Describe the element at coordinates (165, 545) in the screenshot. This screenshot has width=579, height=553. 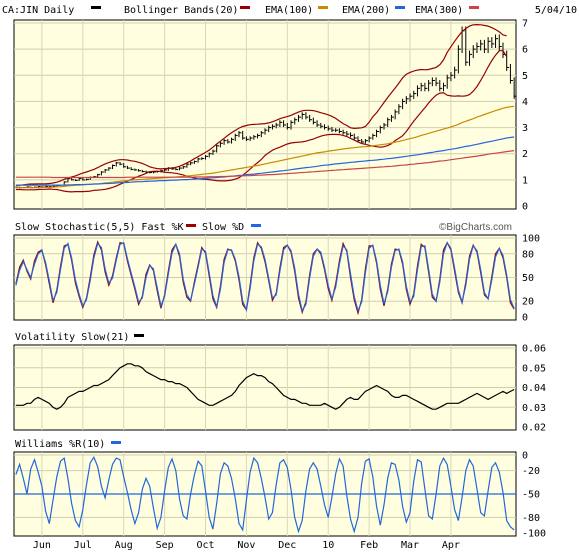
I see `x-tick-label: Sep` at that location.